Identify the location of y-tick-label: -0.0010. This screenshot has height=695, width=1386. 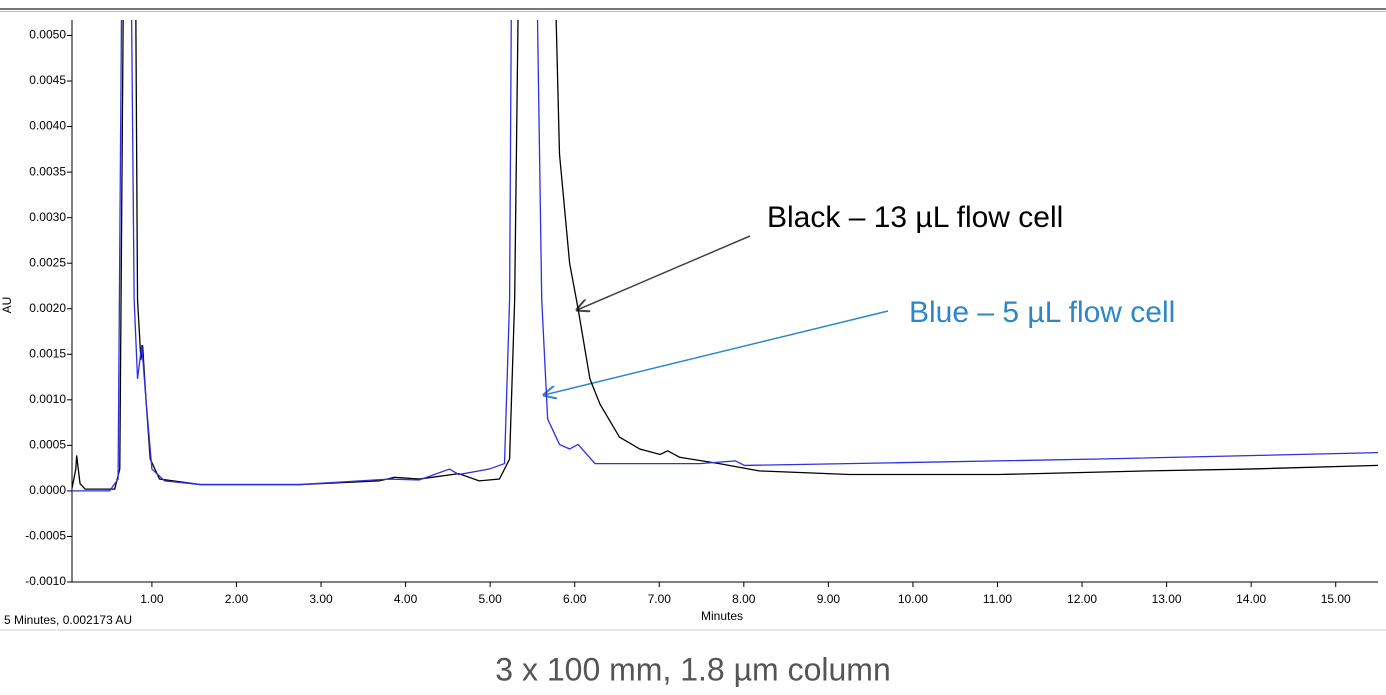
(45, 581).